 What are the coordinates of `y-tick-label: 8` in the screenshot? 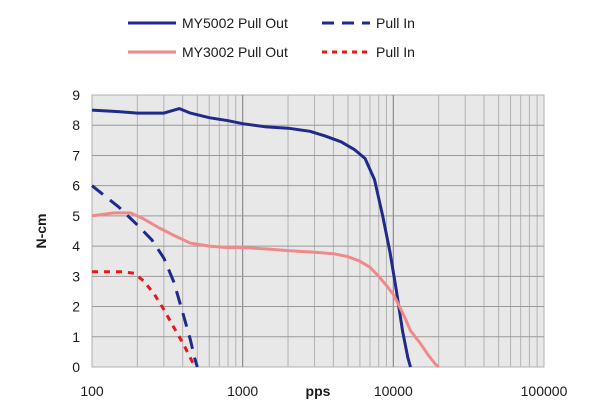 It's located at (76, 125).